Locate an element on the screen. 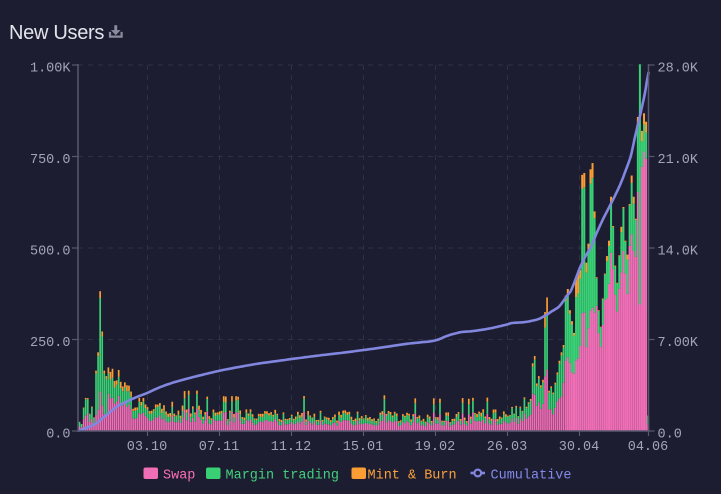  svg-text: New Users is located at coordinates (56, 33).